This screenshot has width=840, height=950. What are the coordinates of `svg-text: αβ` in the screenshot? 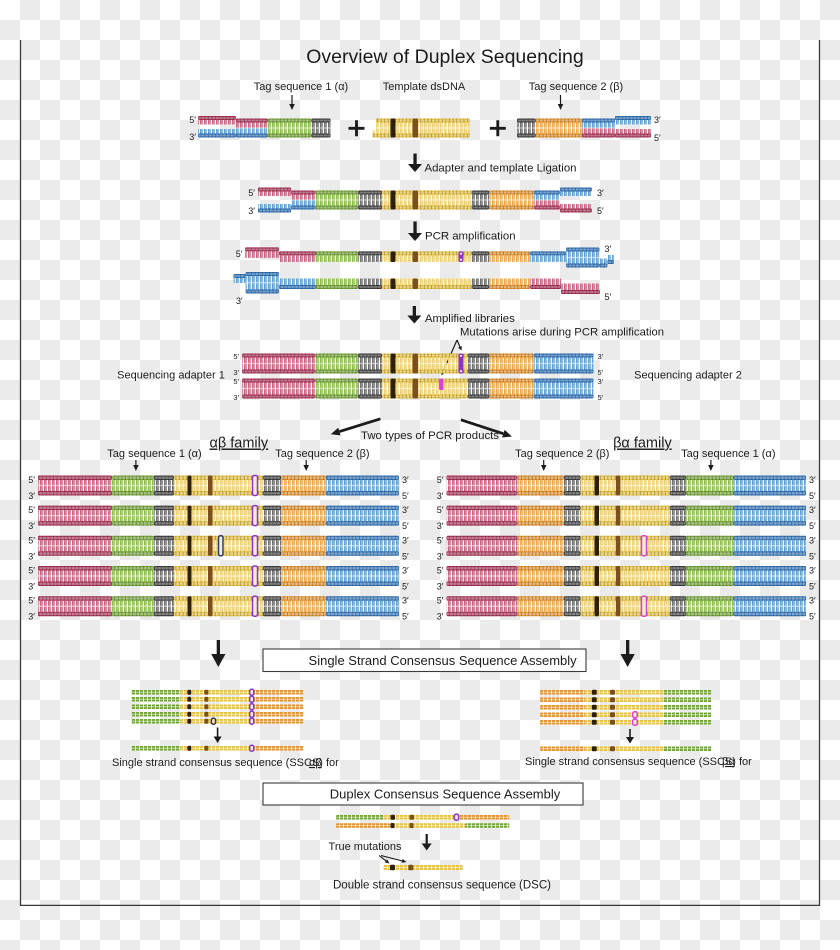 It's located at (315, 763).